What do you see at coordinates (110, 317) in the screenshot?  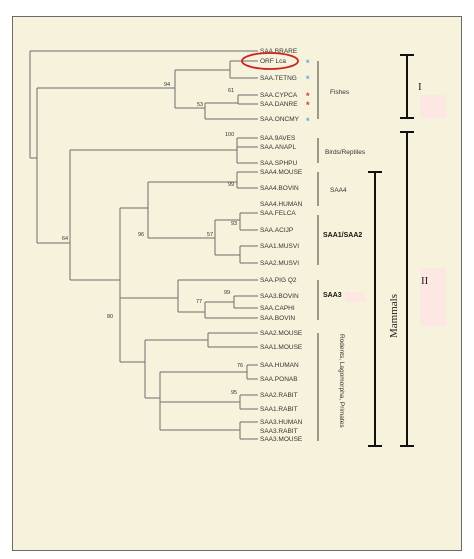 I see `bootstrap-value: 80` at bounding box center [110, 317].